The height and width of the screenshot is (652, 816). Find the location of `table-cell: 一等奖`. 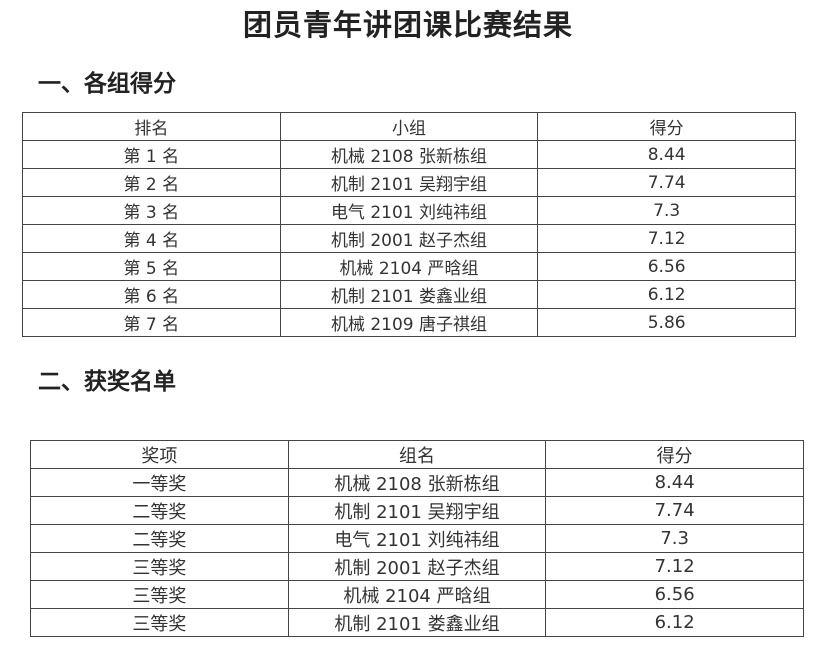

table-cell: 一等奖 is located at coordinates (159, 482).